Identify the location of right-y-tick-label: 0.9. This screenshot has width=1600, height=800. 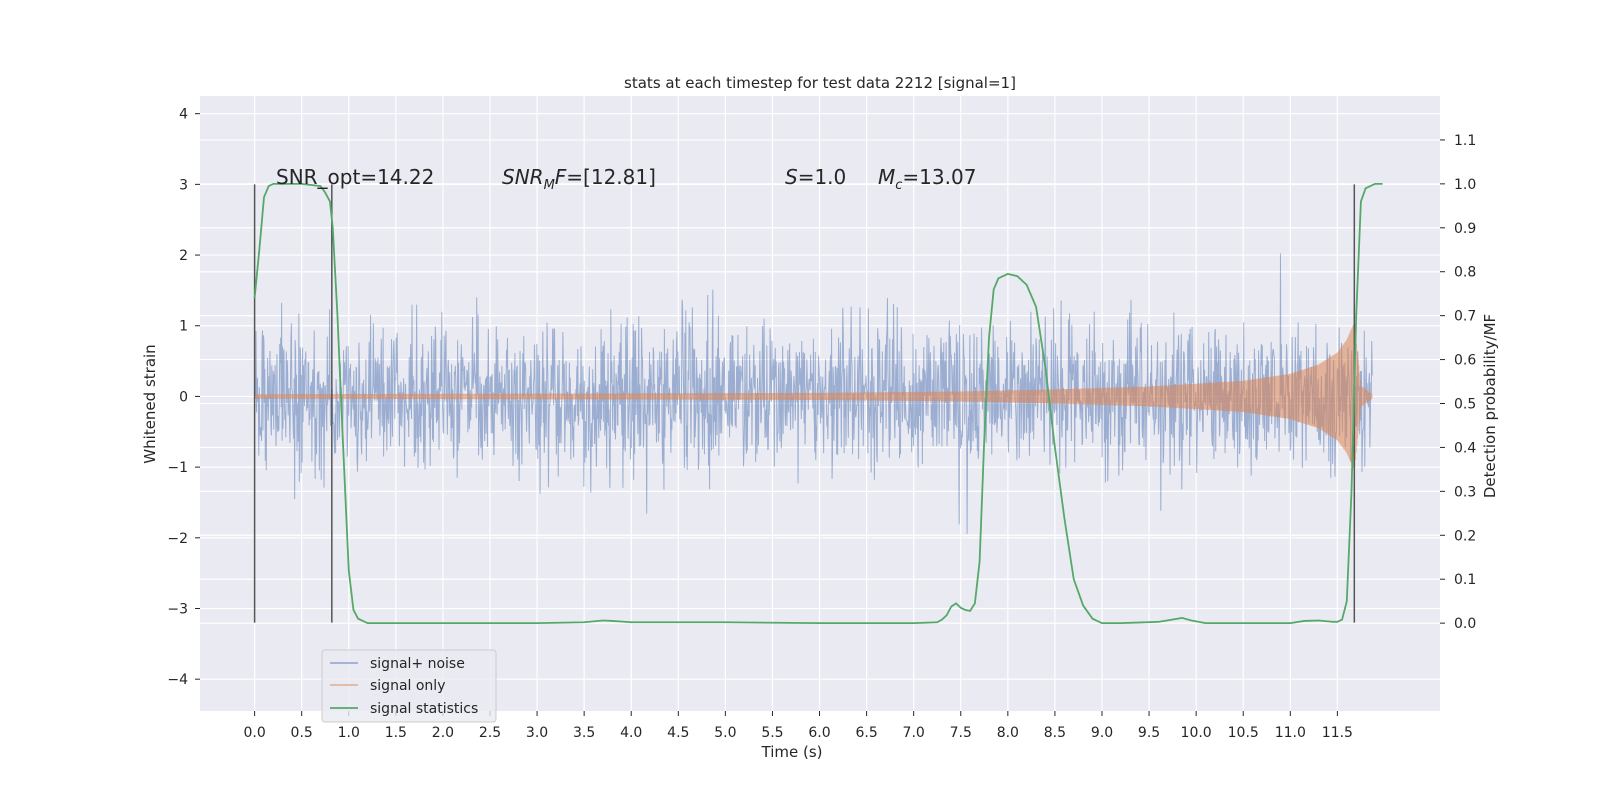
(1465, 229).